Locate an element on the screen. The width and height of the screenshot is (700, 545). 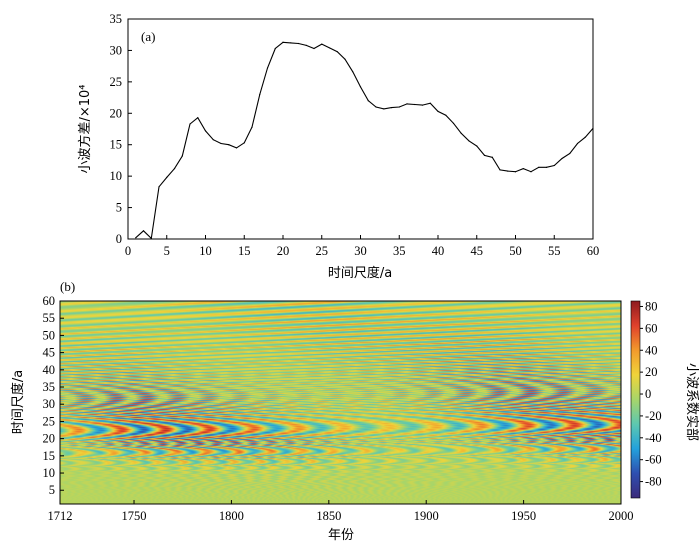
x-tick-label-a: 0 is located at coordinates (128, 251).